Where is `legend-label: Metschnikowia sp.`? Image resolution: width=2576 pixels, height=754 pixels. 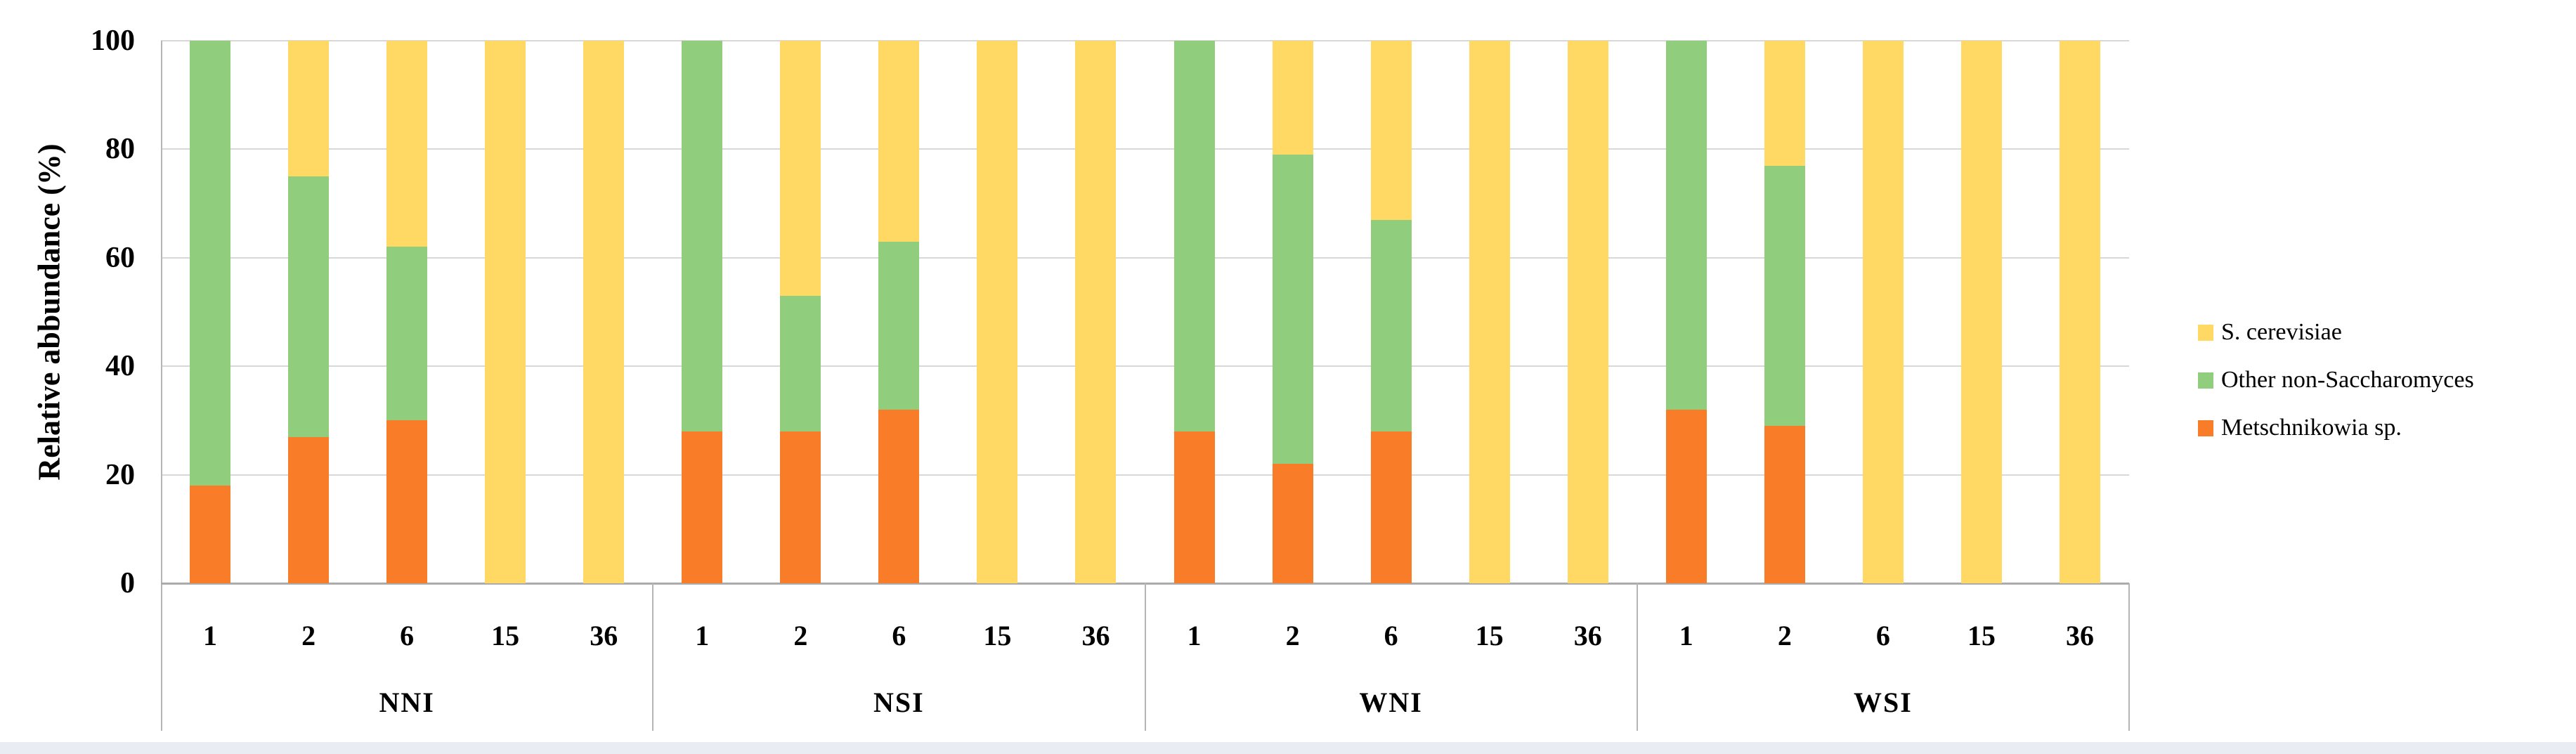
legend-label: Metschnikowia sp. is located at coordinates (2311, 428).